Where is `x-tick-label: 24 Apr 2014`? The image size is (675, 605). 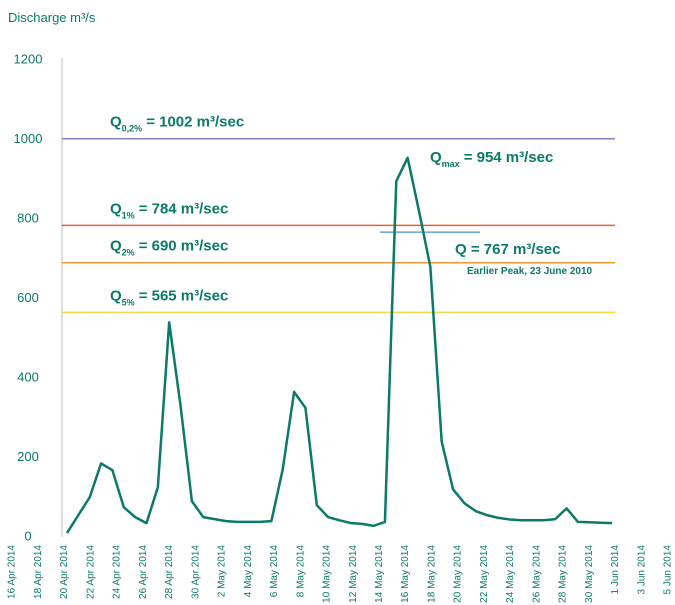 x-tick-label: 24 Apr 2014 is located at coordinates (117, 572).